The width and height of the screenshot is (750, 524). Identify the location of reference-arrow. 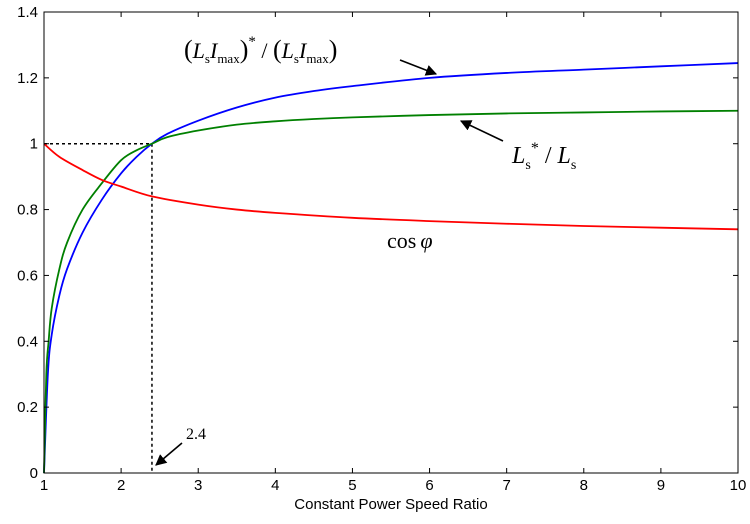
(169, 454).